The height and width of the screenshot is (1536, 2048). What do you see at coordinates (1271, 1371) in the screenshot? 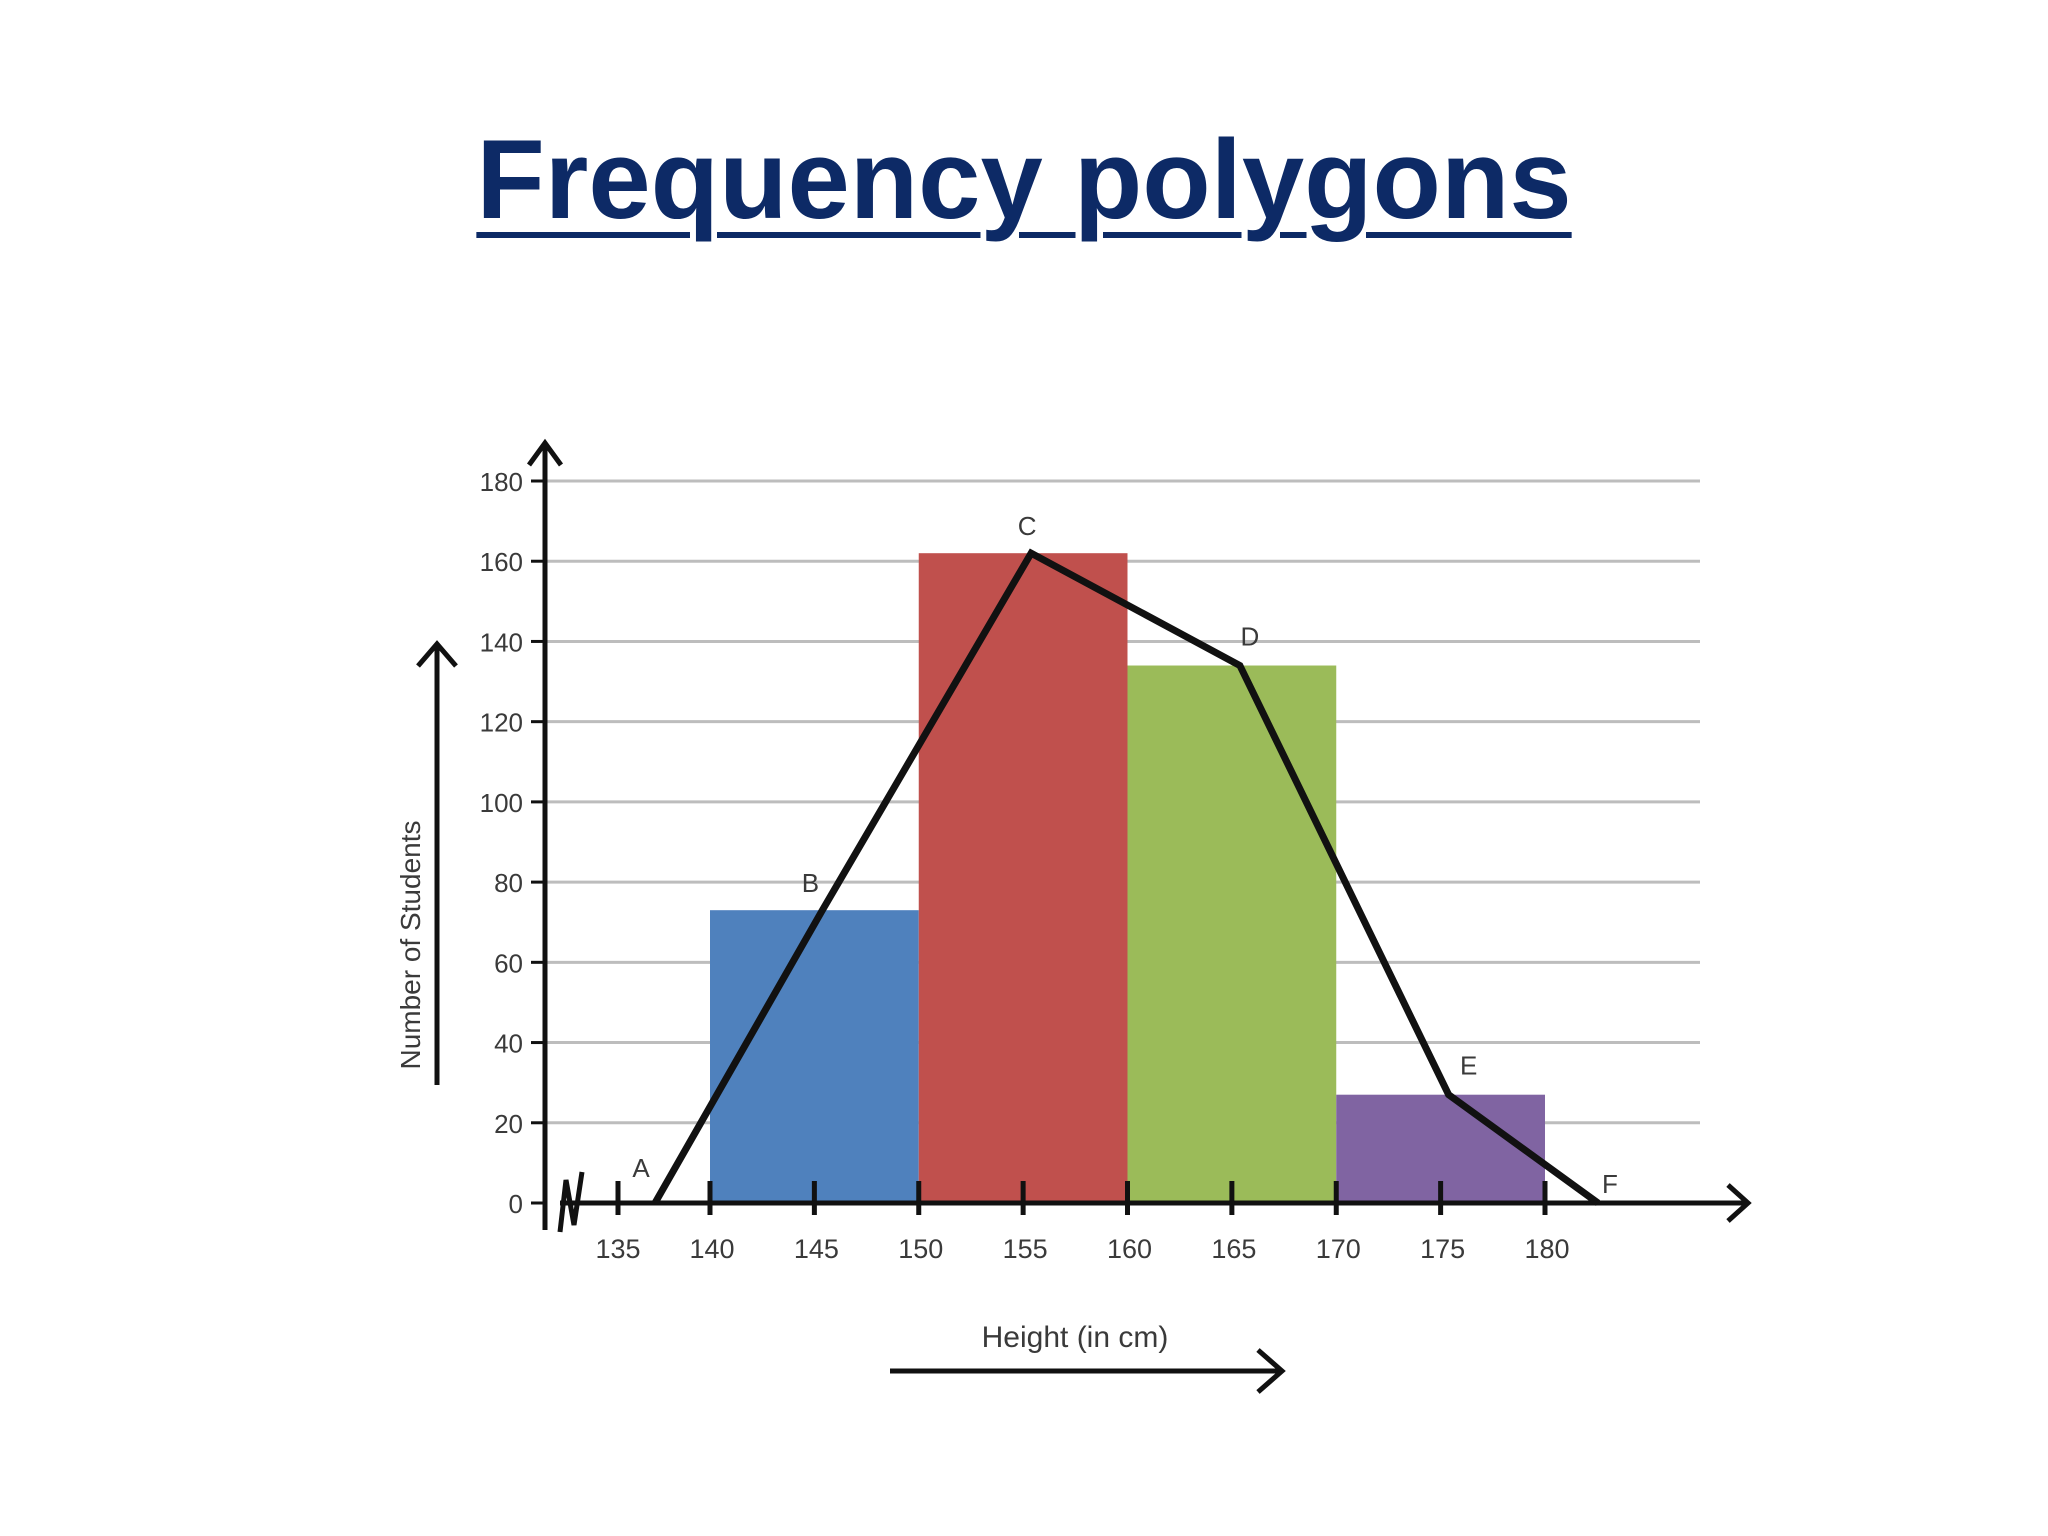
I see `x-direction-arrow-head` at bounding box center [1271, 1371].